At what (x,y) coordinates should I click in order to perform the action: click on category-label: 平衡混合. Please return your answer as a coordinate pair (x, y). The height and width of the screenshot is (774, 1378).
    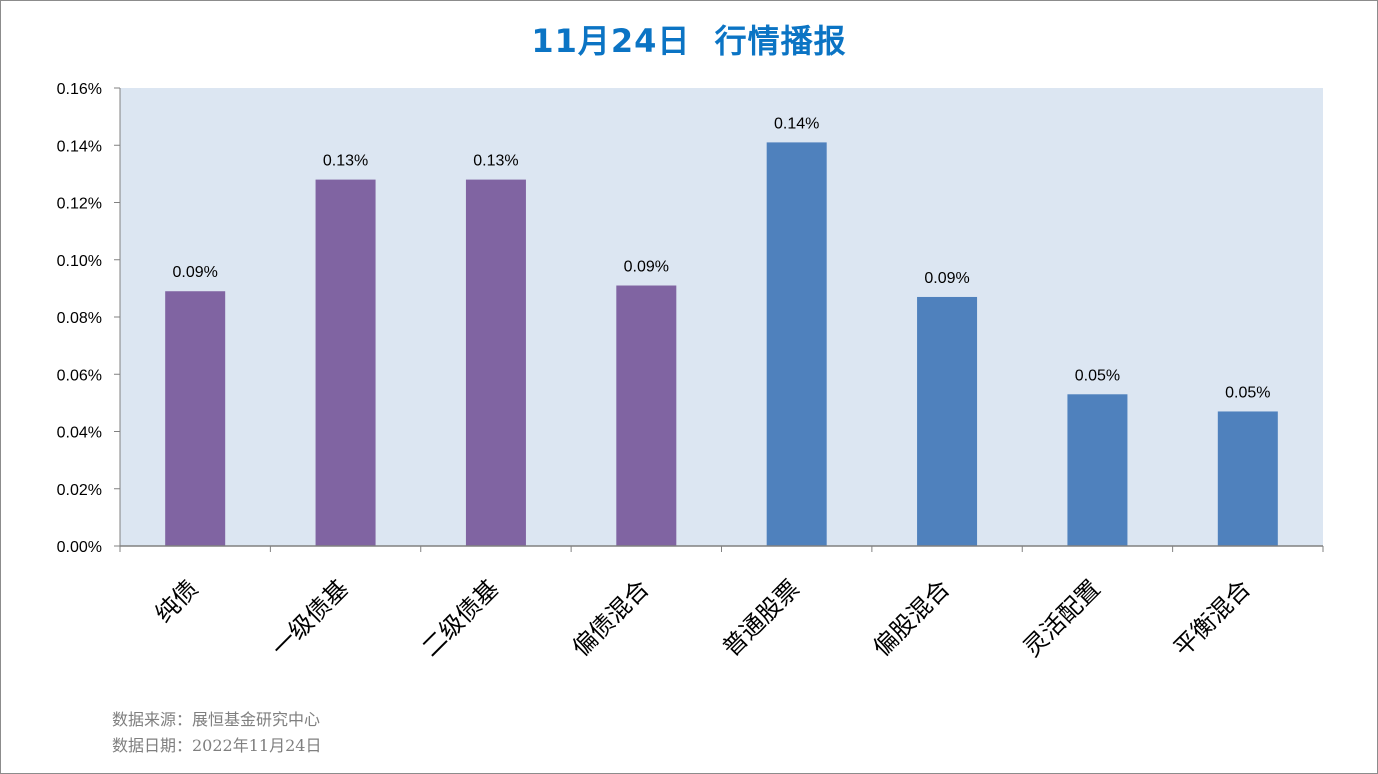
    Looking at the image, I should click on (1212, 618).